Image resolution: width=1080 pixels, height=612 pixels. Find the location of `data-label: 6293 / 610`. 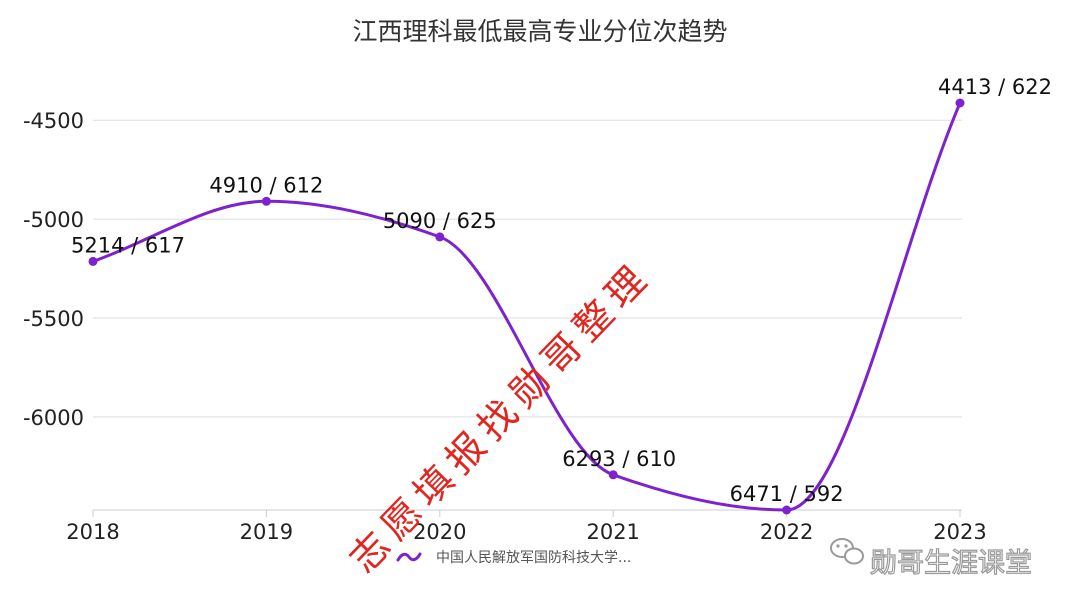

data-label: 6293 / 610 is located at coordinates (619, 459).